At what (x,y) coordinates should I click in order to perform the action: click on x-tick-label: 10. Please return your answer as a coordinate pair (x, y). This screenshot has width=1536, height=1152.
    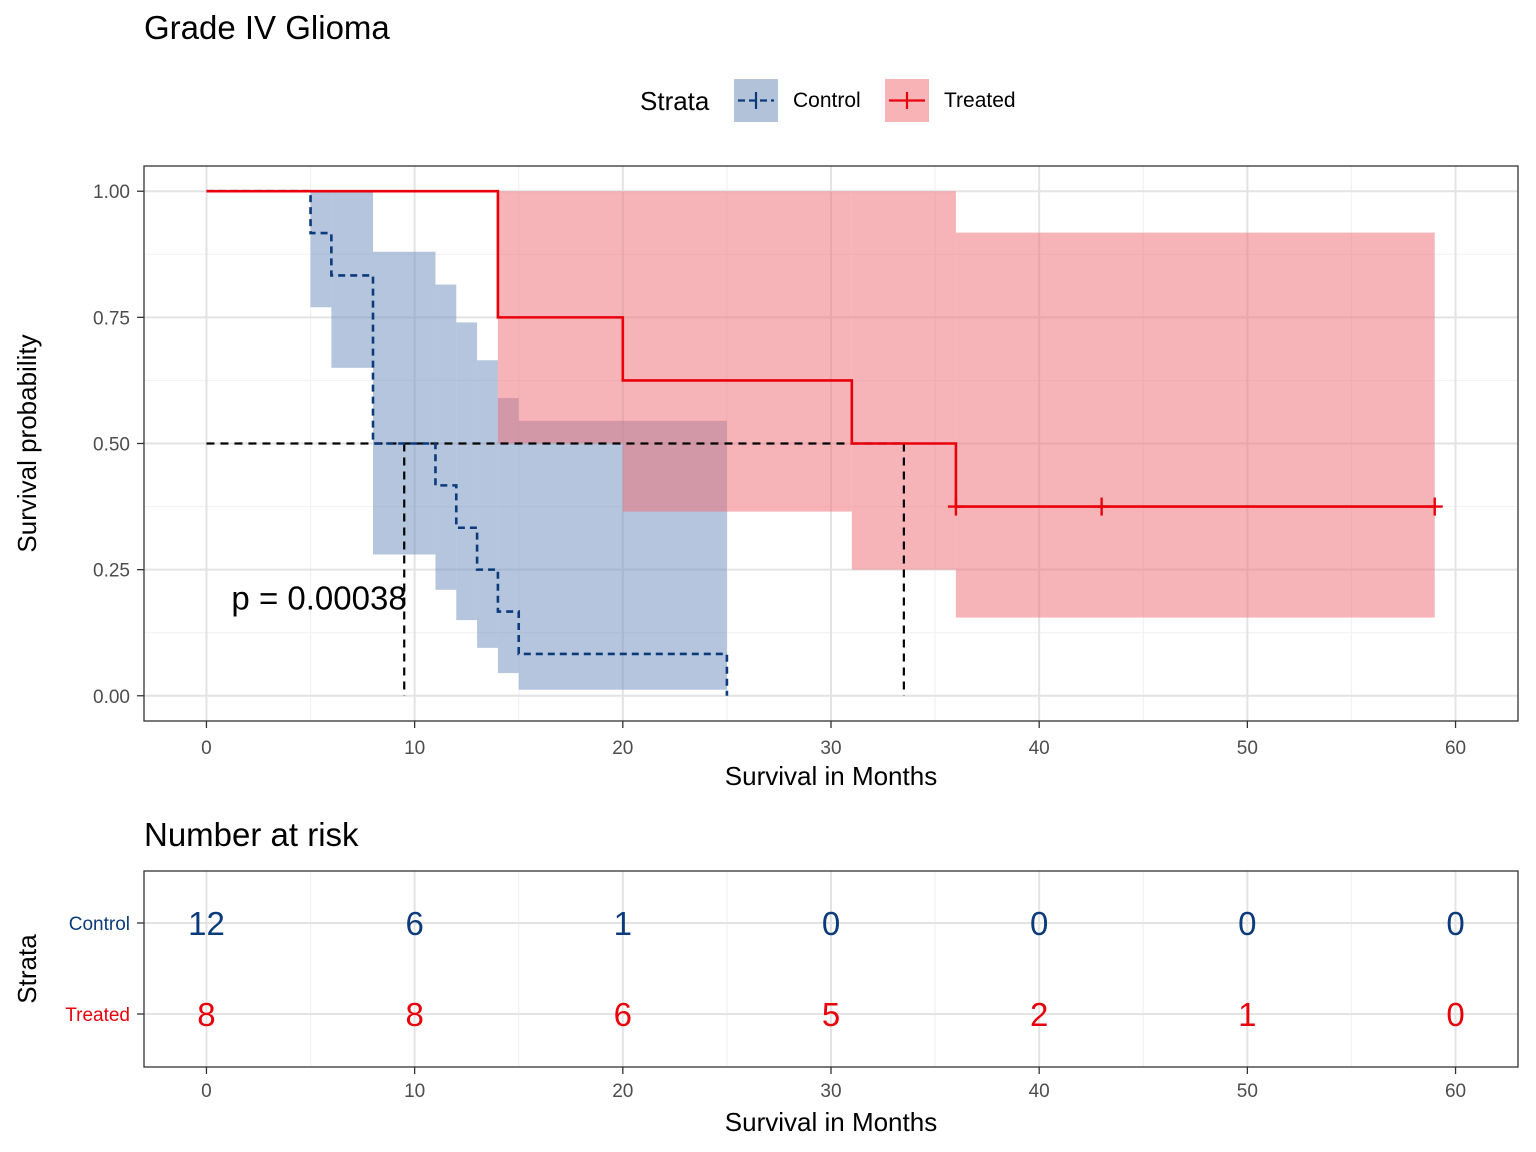
    Looking at the image, I should click on (414, 748).